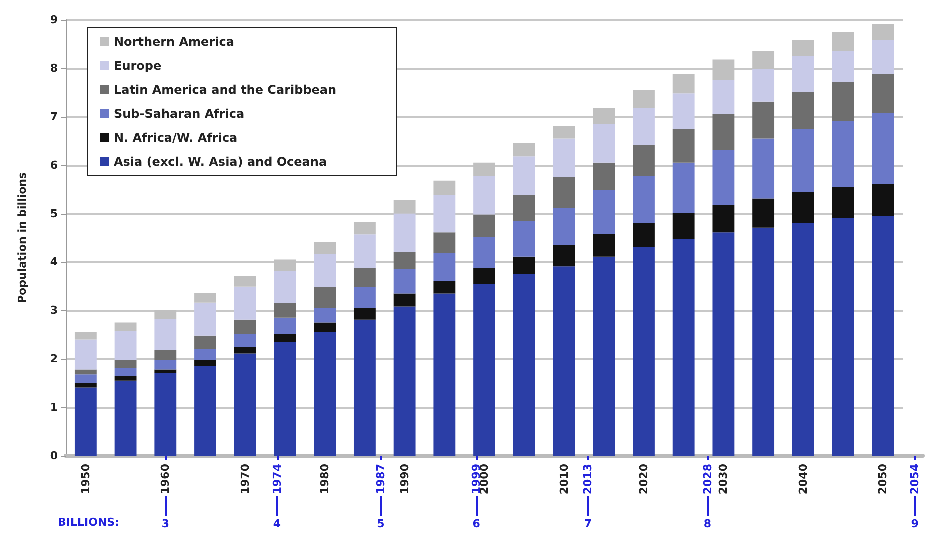  Describe the element at coordinates (588, 524) in the screenshot. I see `text: 7` at that location.